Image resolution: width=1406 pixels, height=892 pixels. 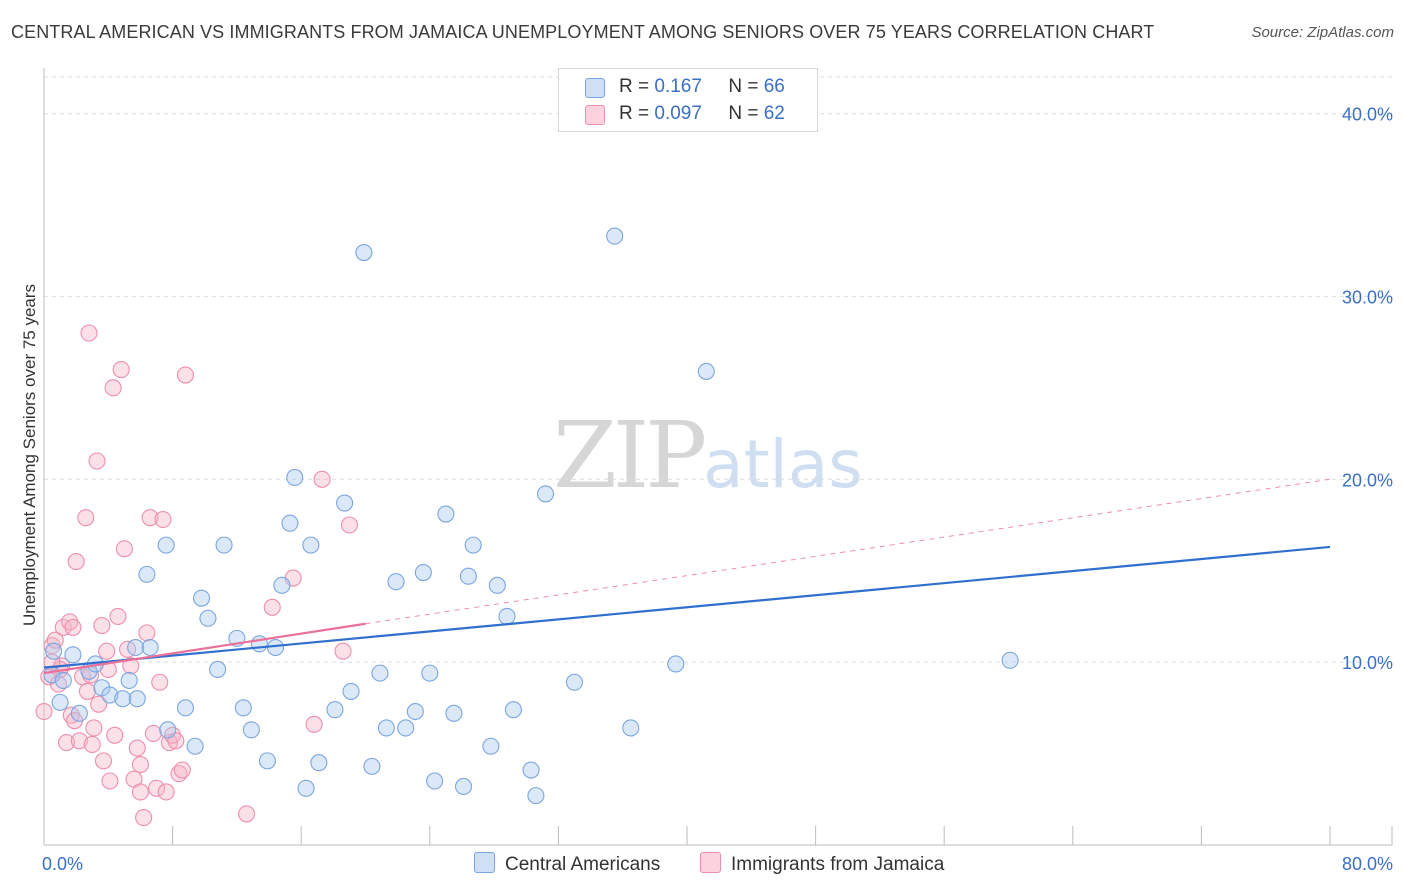 I want to click on legend-r-value: 0.167, so click(x=678, y=86).